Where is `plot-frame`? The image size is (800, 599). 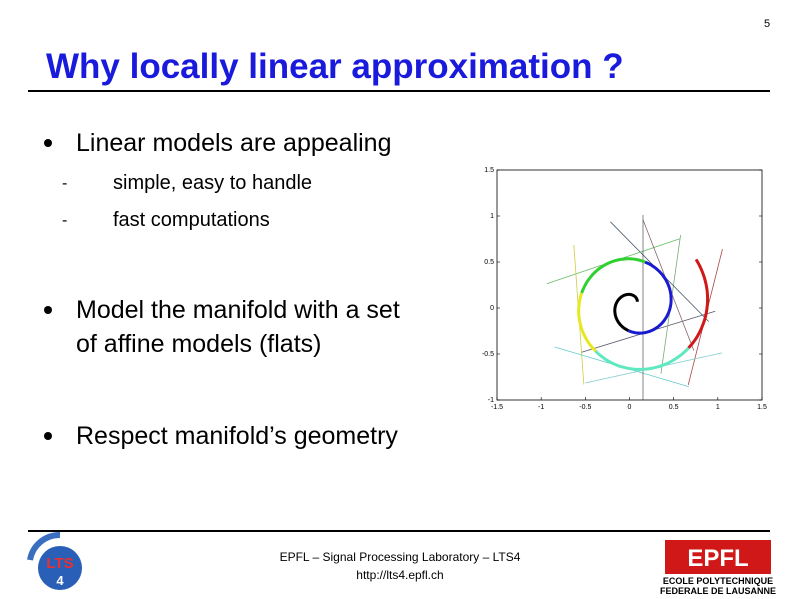 plot-frame is located at coordinates (629, 285).